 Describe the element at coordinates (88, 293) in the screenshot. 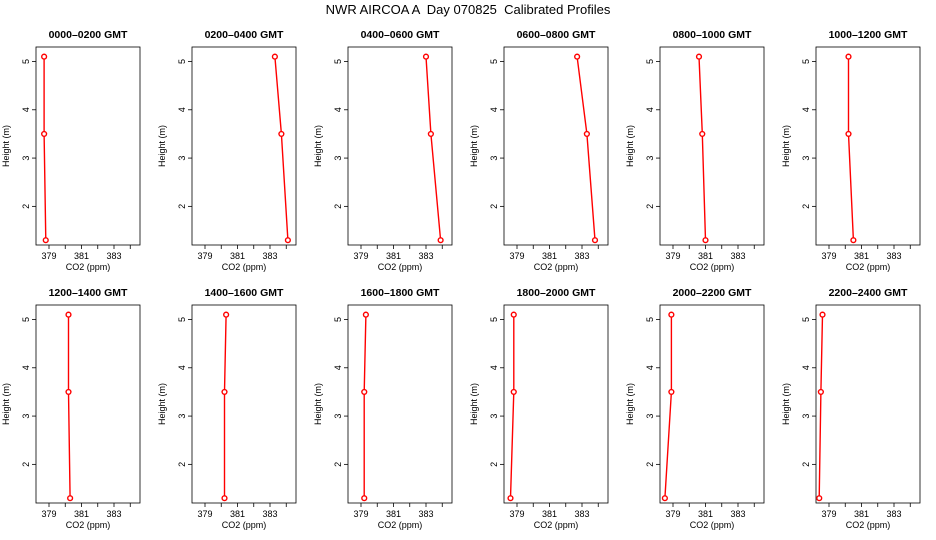

I see `panel-title: 1200–1400 GMT` at that location.